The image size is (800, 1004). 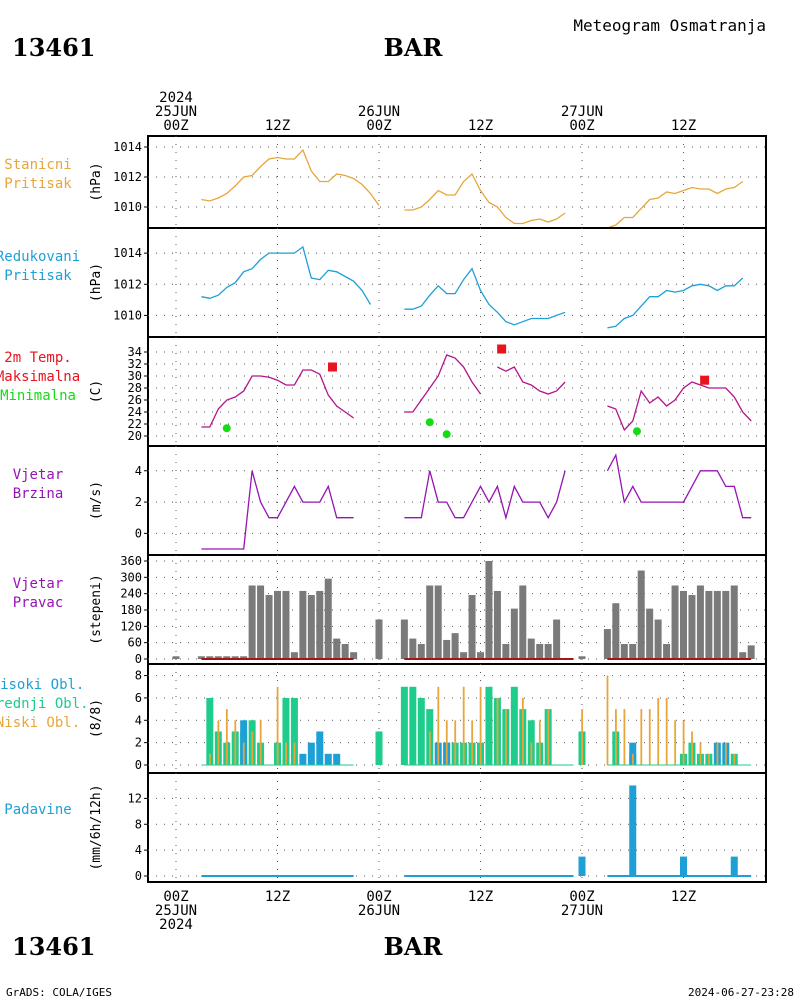 I want to click on y-tick-label: 26, so click(x=135, y=400).